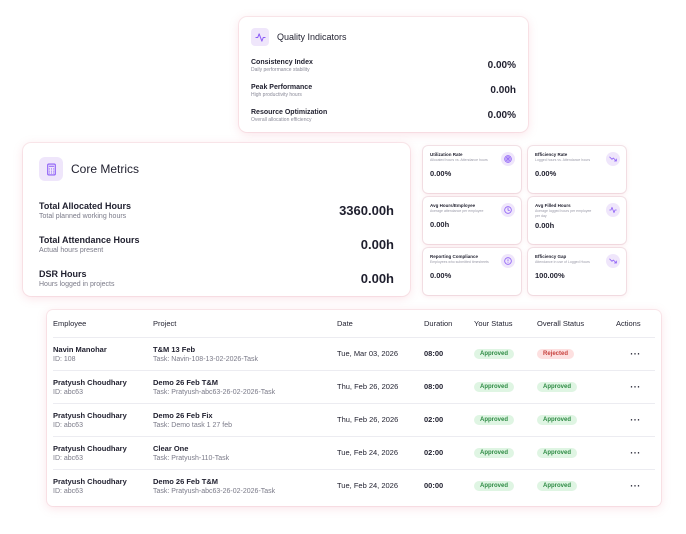  I want to click on quality-item-name: Consistency Index, so click(282, 62).